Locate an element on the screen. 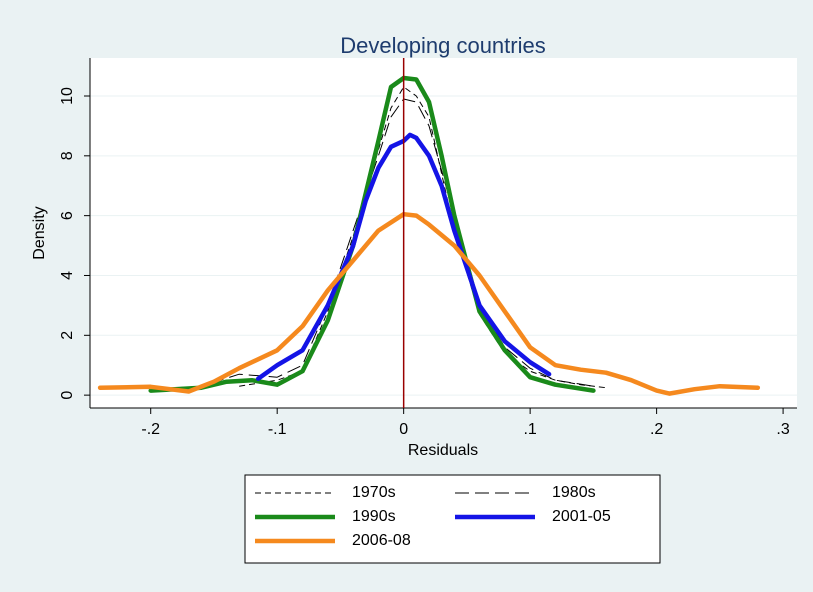 The height and width of the screenshot is (592, 813). x-axis-label: Residuals is located at coordinates (443, 450).